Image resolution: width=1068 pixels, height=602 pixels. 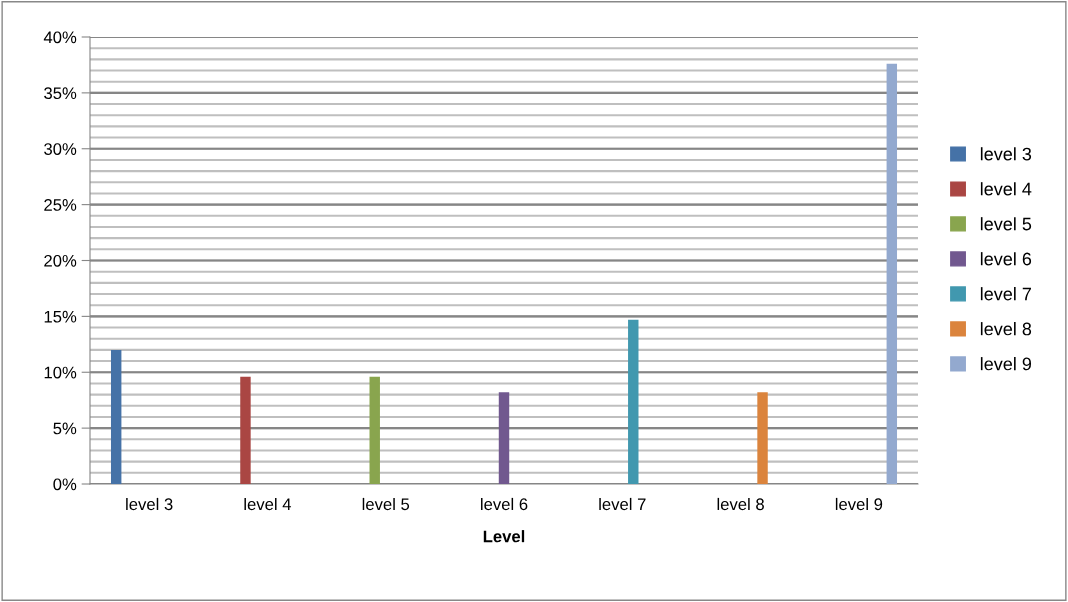 What do you see at coordinates (65, 484) in the screenshot?
I see `y-tick-label: 0%` at bounding box center [65, 484].